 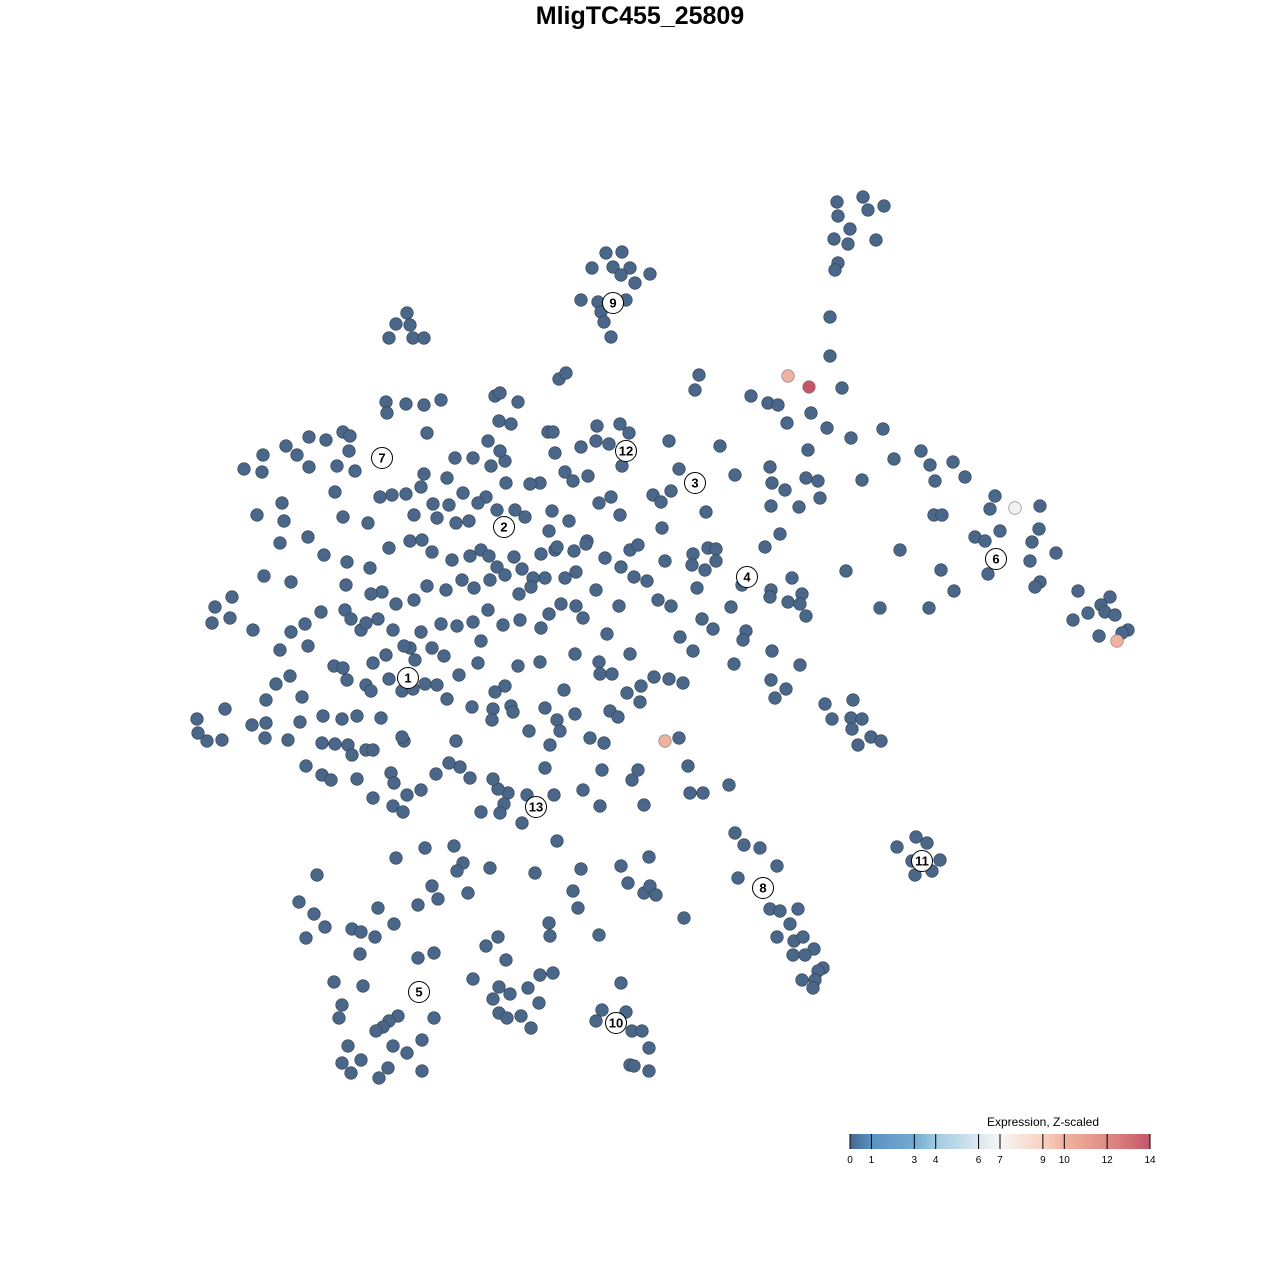 What do you see at coordinates (915, 1160) in the screenshot?
I see `legend-tick-label: 3` at bounding box center [915, 1160].